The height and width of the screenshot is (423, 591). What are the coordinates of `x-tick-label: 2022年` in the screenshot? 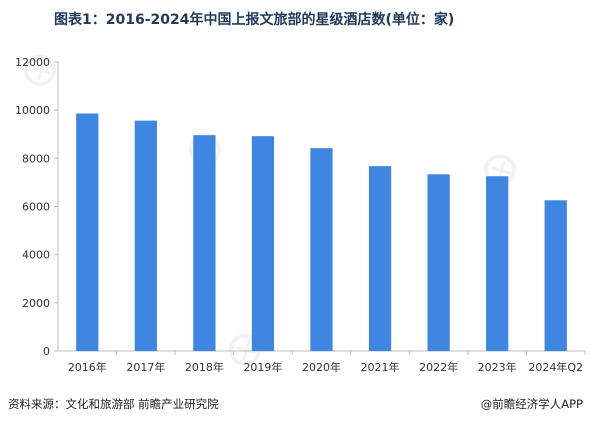 It's located at (438, 367).